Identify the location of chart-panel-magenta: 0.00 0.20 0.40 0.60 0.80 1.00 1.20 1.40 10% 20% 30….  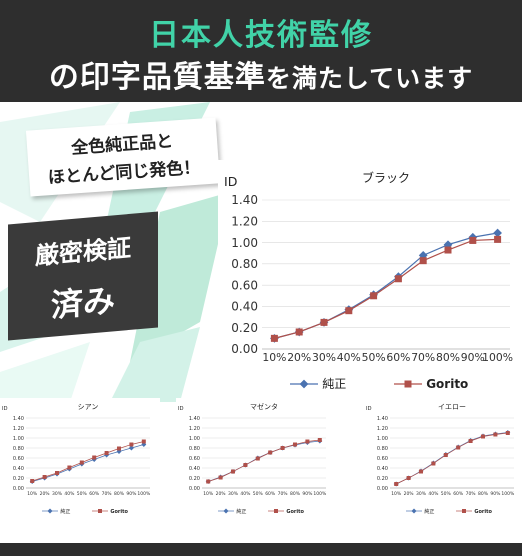
(256, 460).